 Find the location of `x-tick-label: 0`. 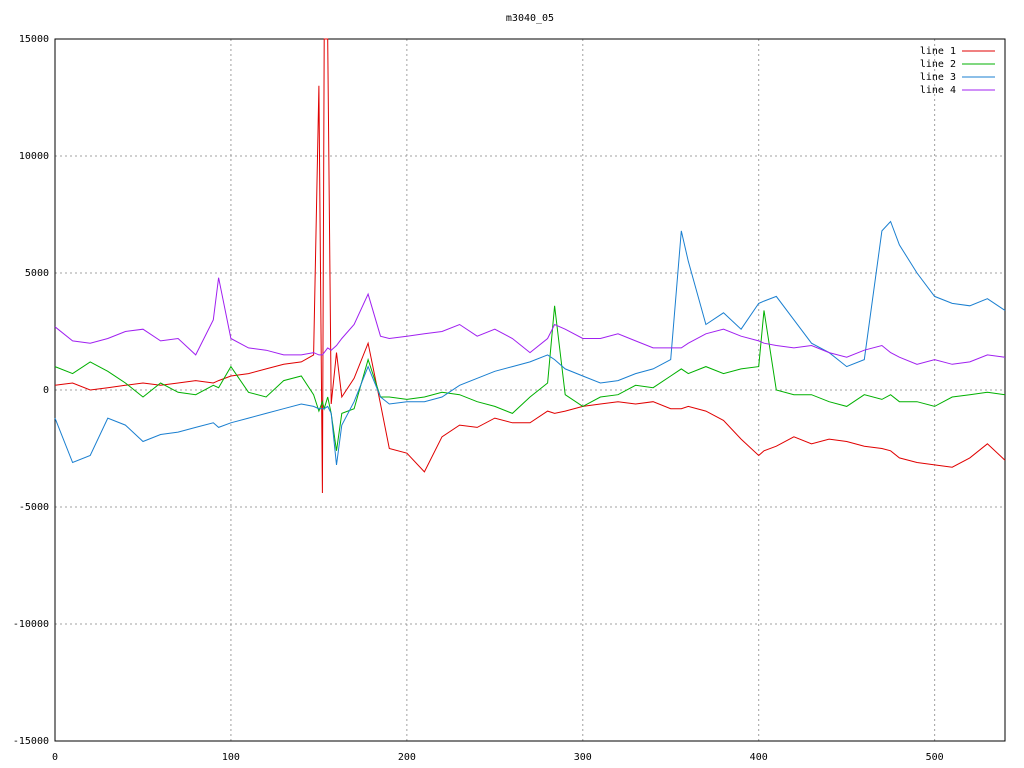

x-tick-label: 0 is located at coordinates (55, 757).